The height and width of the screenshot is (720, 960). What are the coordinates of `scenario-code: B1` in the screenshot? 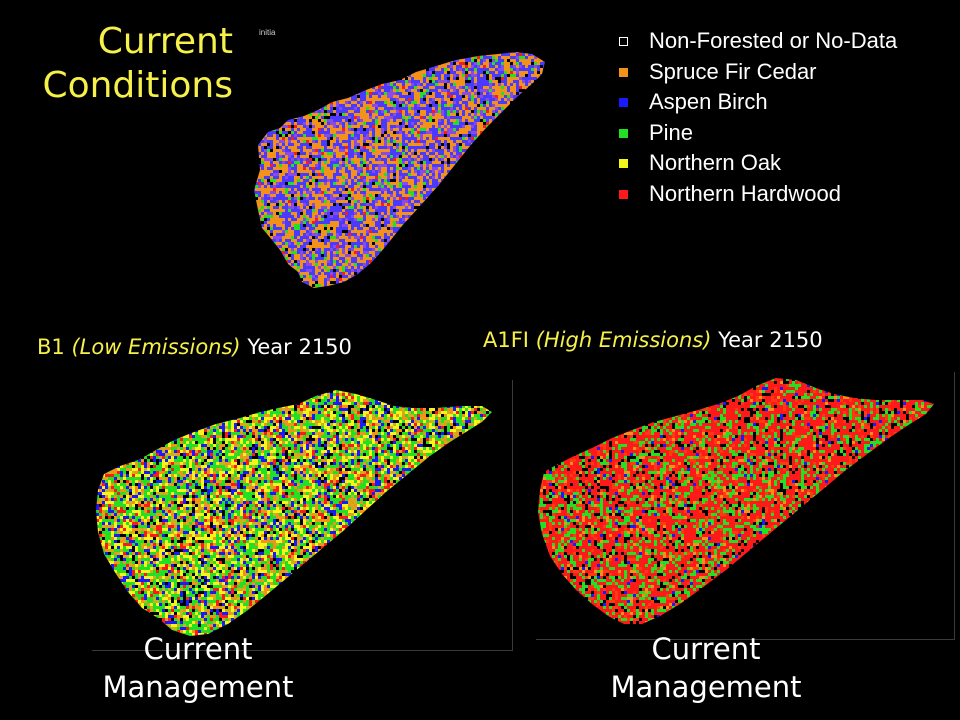 It's located at (51, 347).